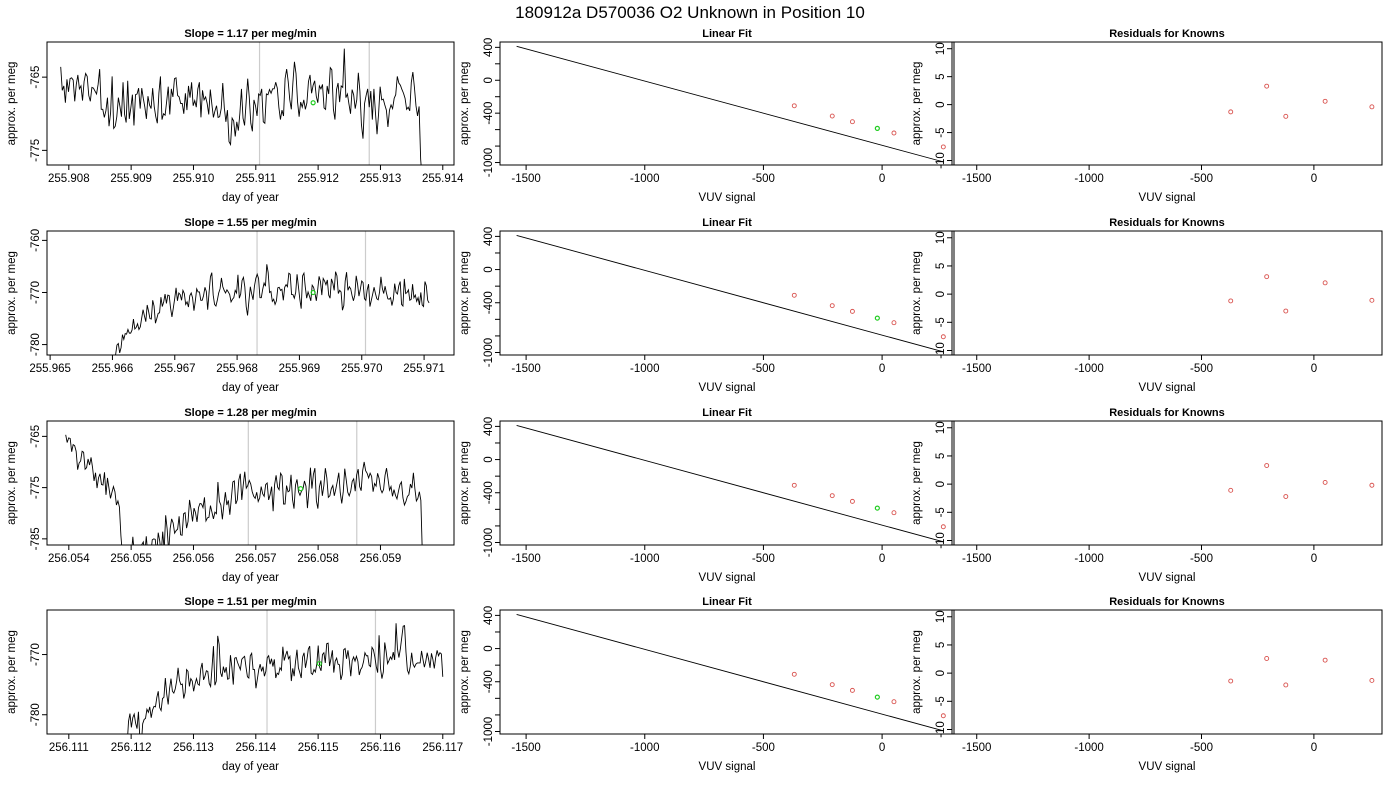 This screenshot has height=800, width=1400. I want to click on panel-title: Slope = 1.55 per meg/min, so click(250, 223).